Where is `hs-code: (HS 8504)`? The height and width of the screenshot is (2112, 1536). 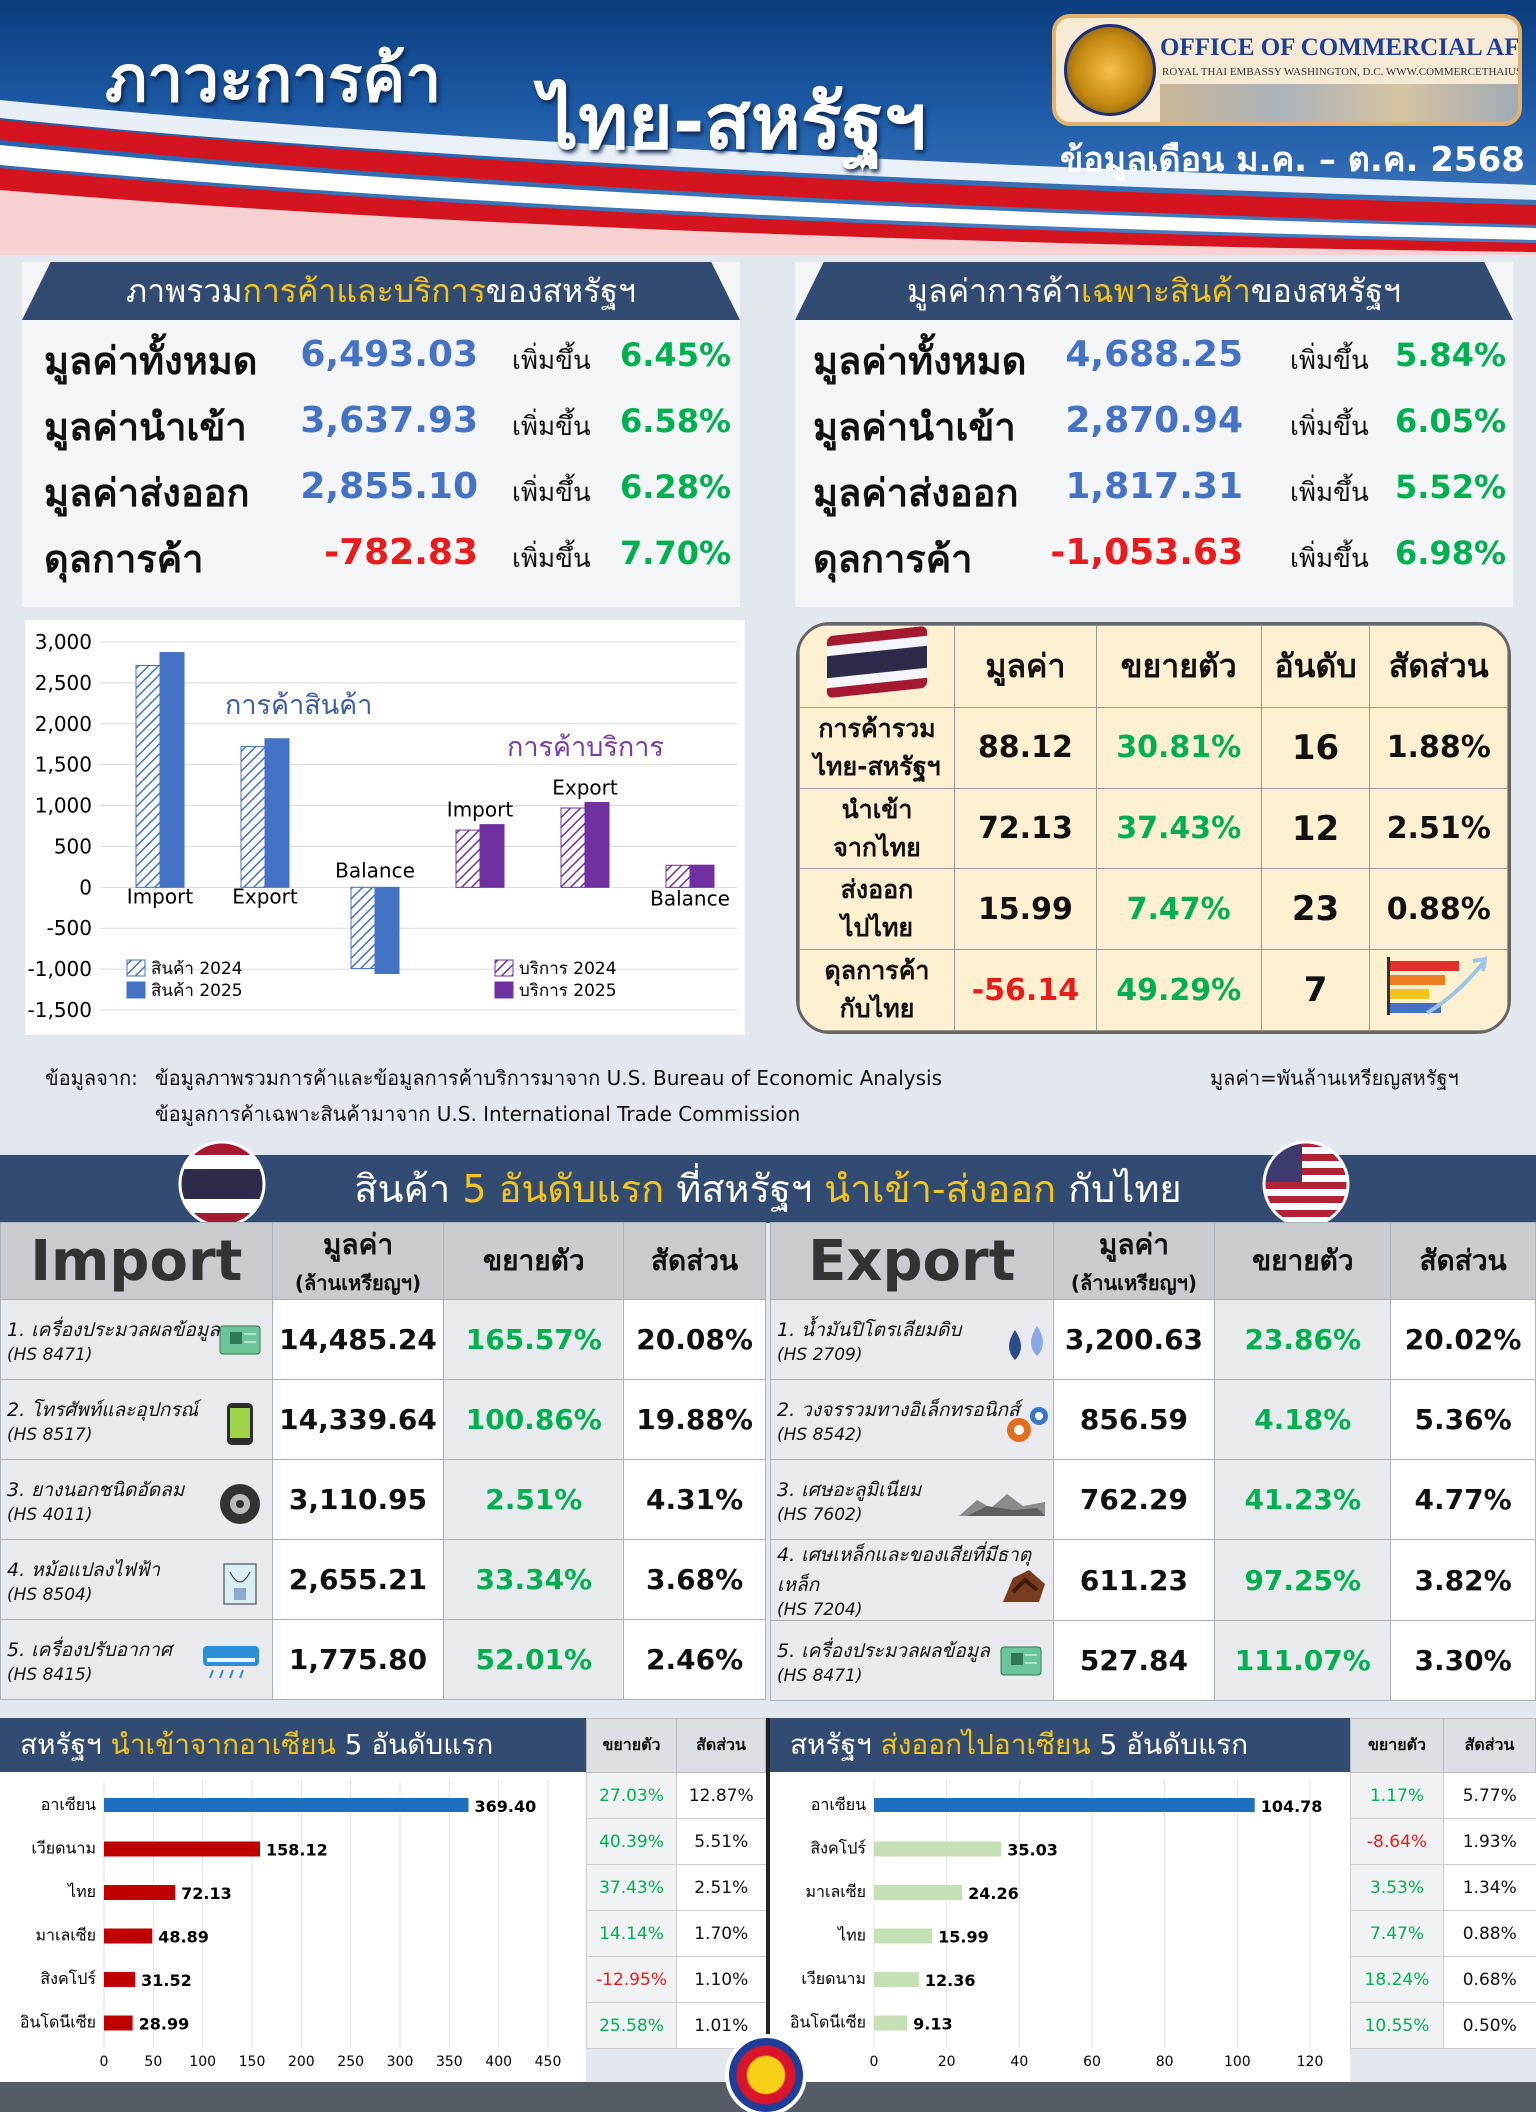
hs-code: (HS 8504) is located at coordinates (50, 1594).